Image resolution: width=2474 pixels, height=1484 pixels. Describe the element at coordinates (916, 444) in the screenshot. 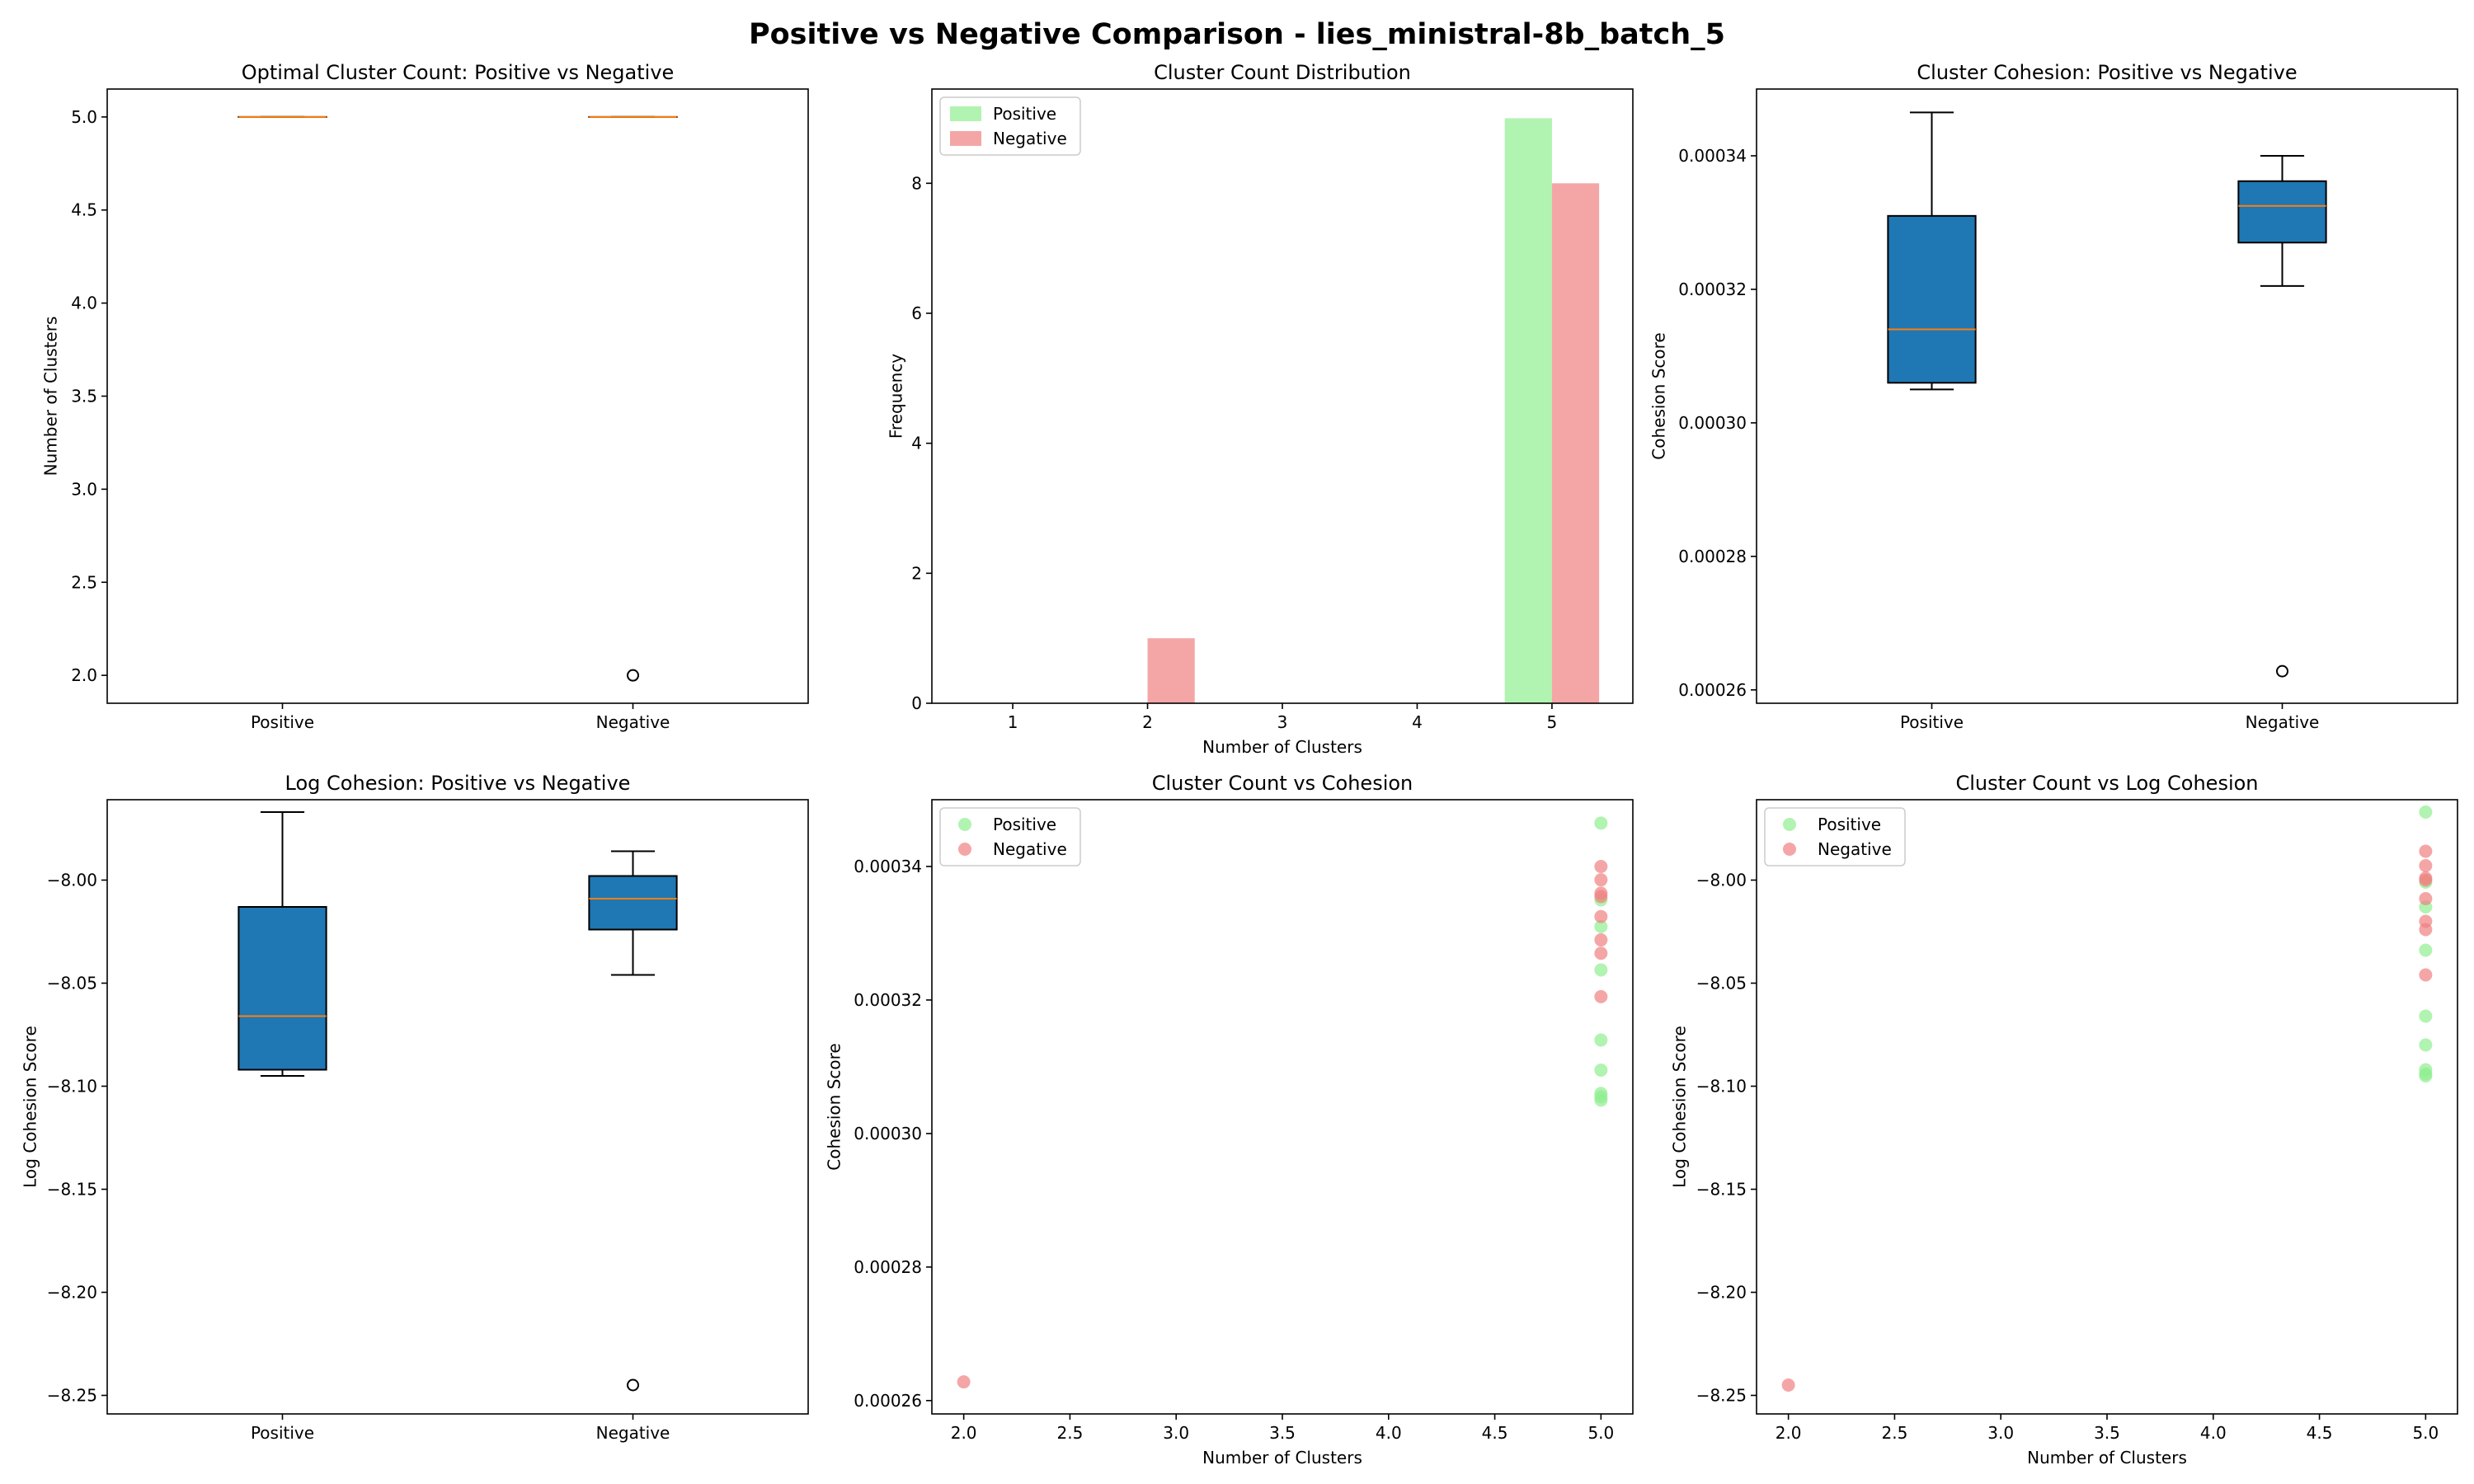

I see `y-tick-label: 4` at that location.